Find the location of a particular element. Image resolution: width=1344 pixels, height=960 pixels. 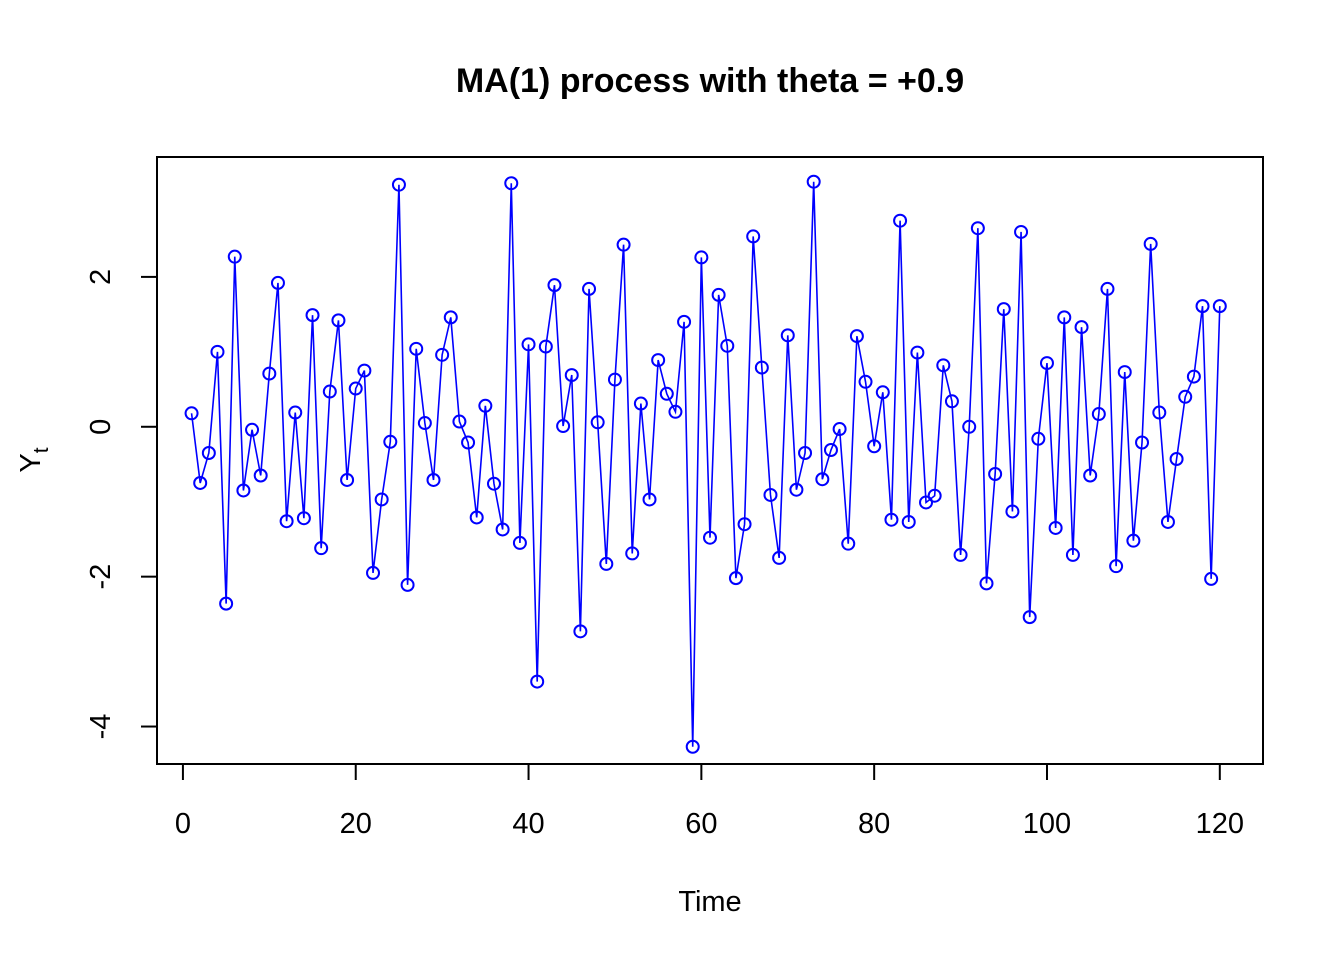

chart-title: MA(1) process with theta = +0.9 is located at coordinates (710, 81).